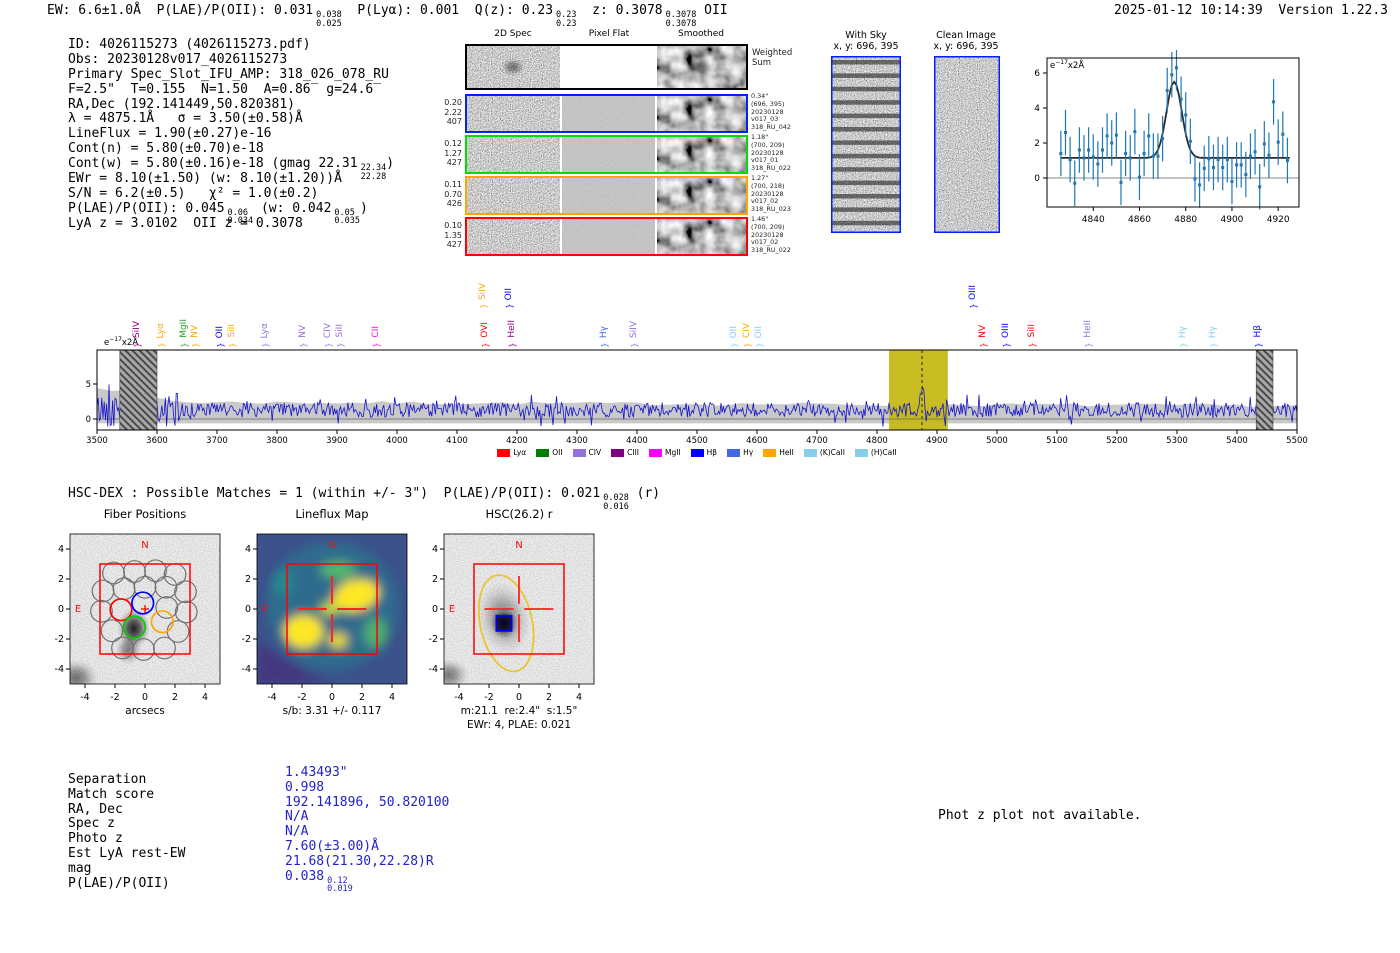  What do you see at coordinates (637, 441) in the screenshot?
I see `x-tick-label: 4400` at bounding box center [637, 441].